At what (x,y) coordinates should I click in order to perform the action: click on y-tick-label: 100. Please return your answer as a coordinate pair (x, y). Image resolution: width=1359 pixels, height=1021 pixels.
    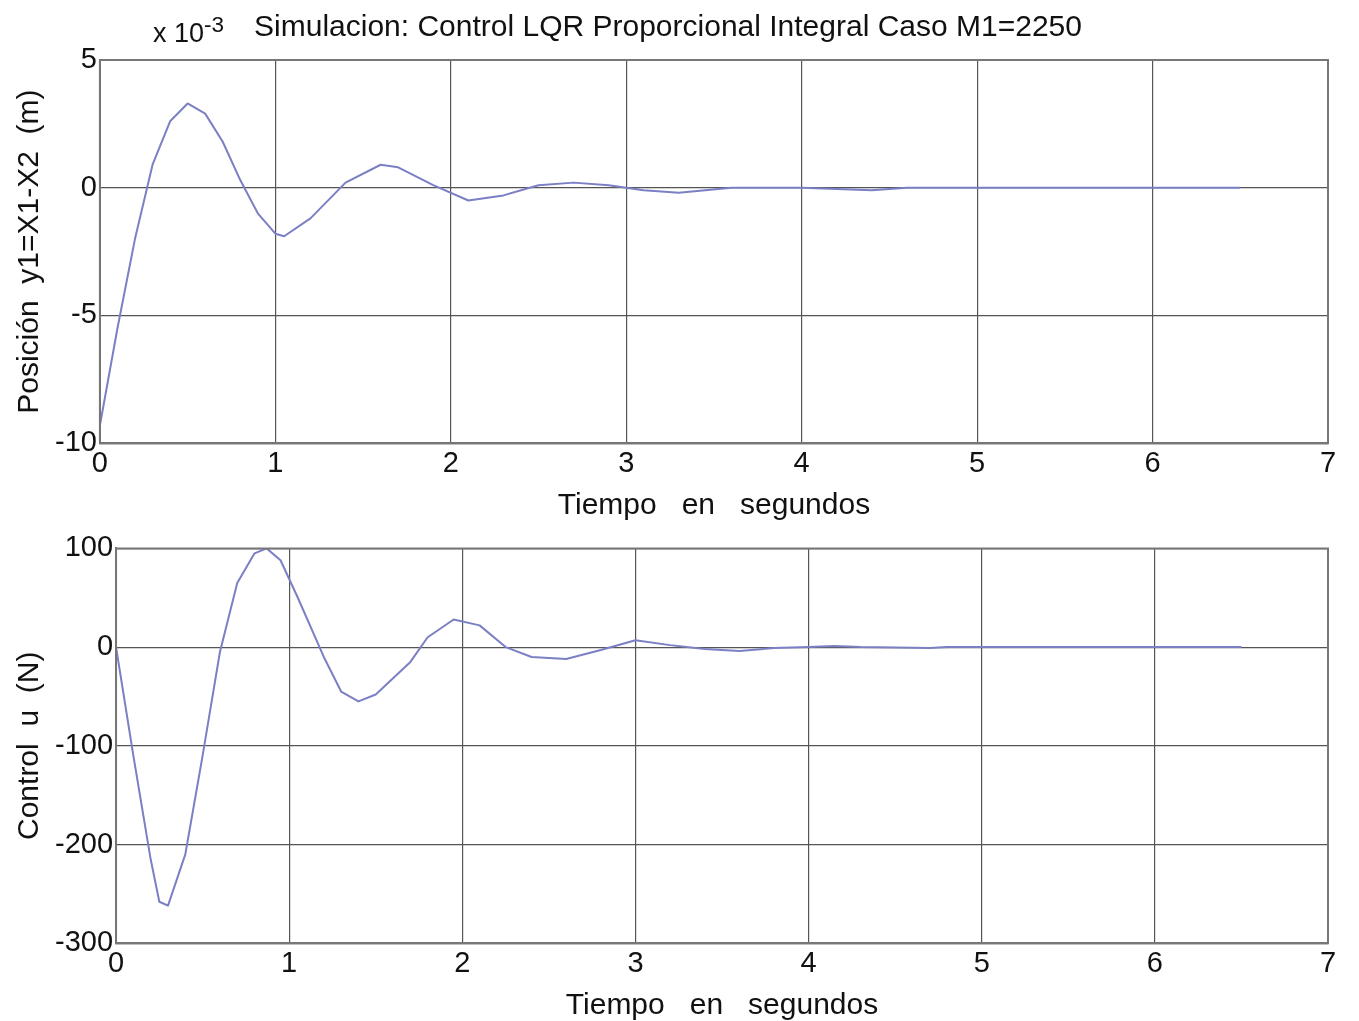
    Looking at the image, I should click on (89, 546).